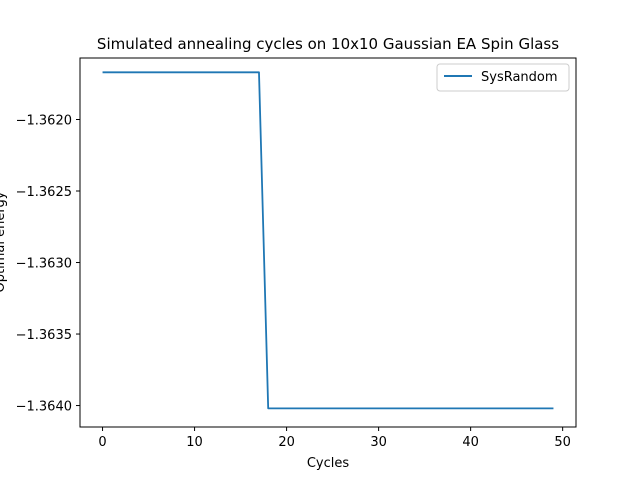 The width and height of the screenshot is (640, 480). What do you see at coordinates (378, 442) in the screenshot?
I see `x-tick-label: 30` at bounding box center [378, 442].